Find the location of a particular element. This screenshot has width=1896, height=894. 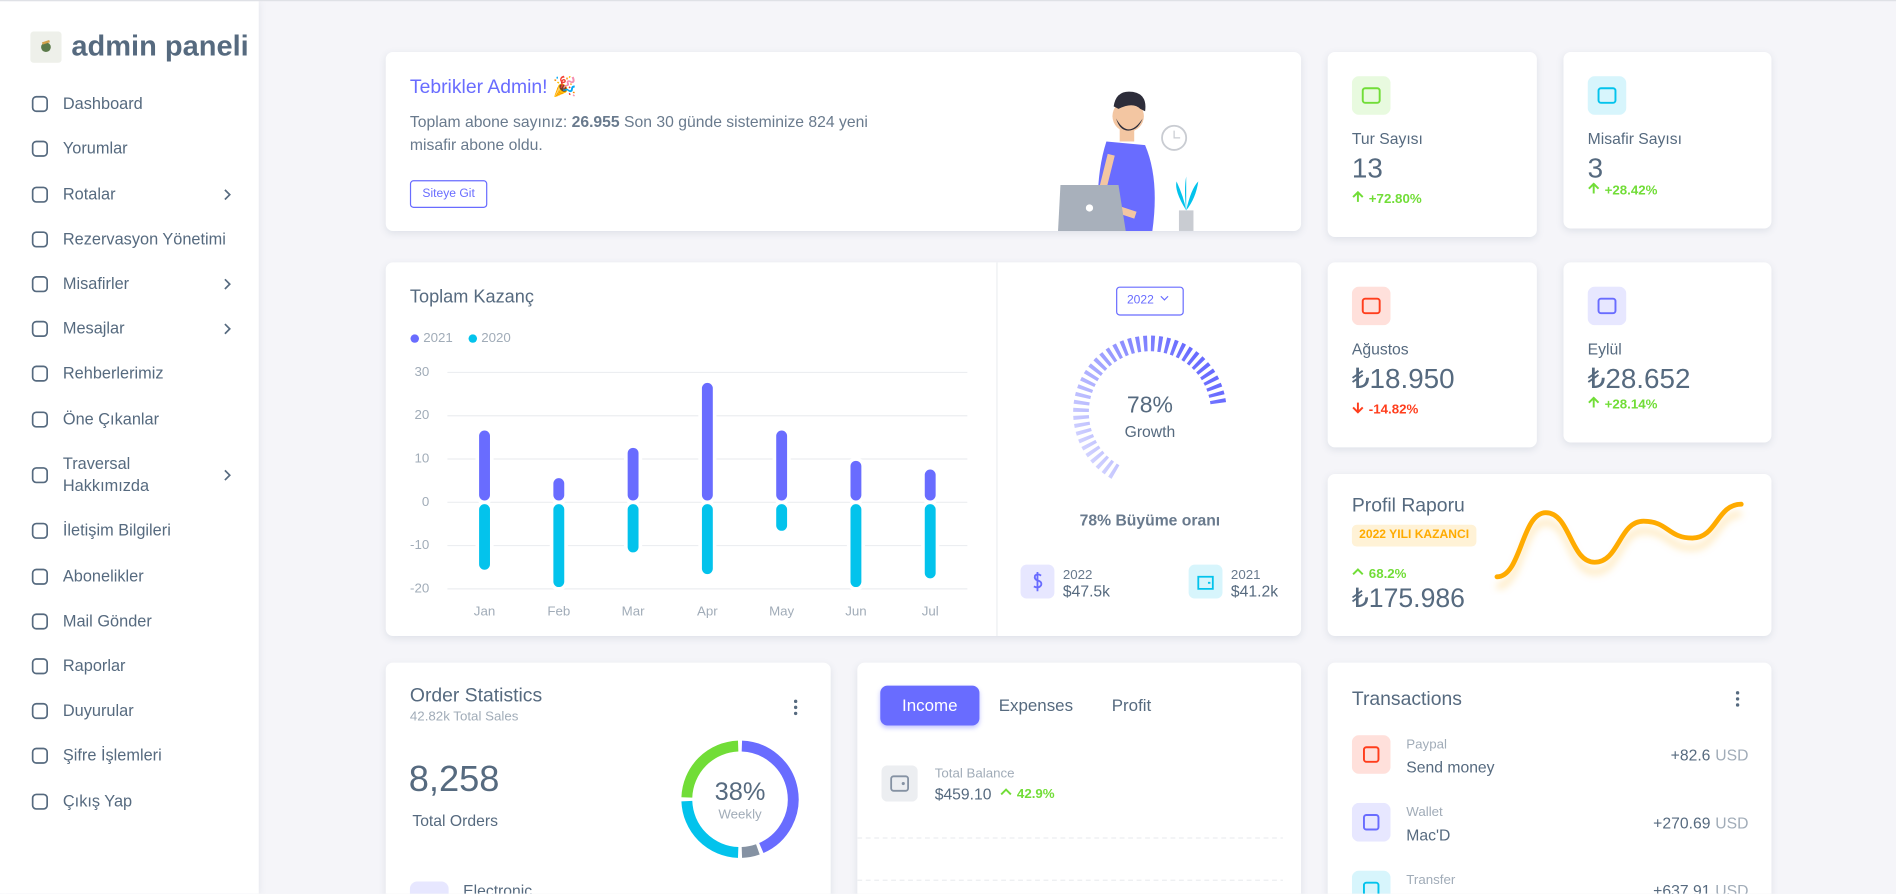

tab: Expenses is located at coordinates (1036, 705).